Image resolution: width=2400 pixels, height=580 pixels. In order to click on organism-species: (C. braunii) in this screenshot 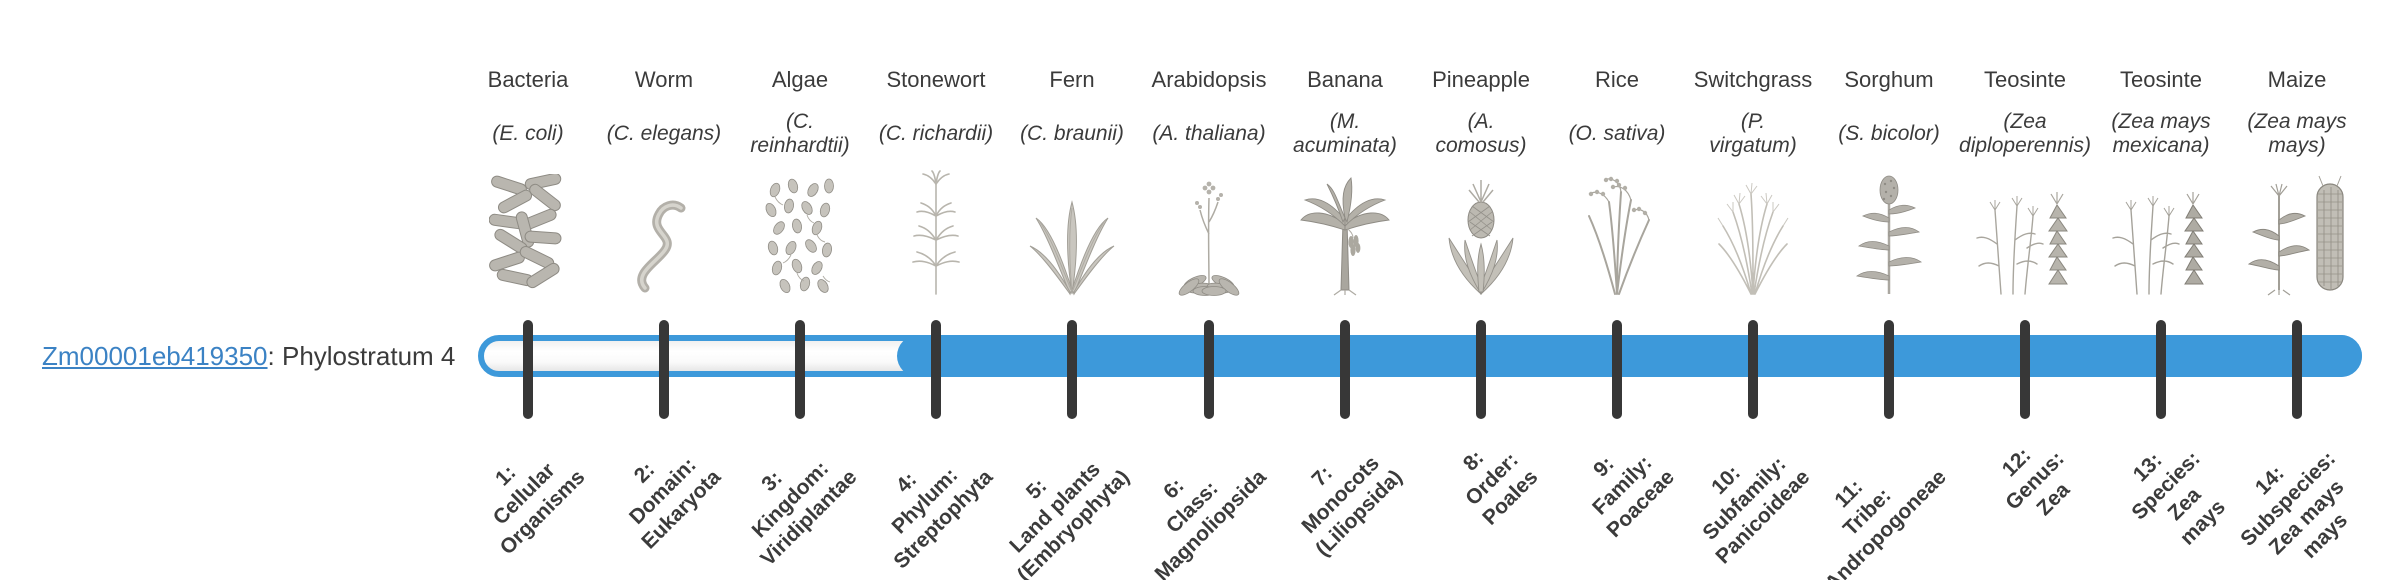, I will do `click(1072, 133)`.